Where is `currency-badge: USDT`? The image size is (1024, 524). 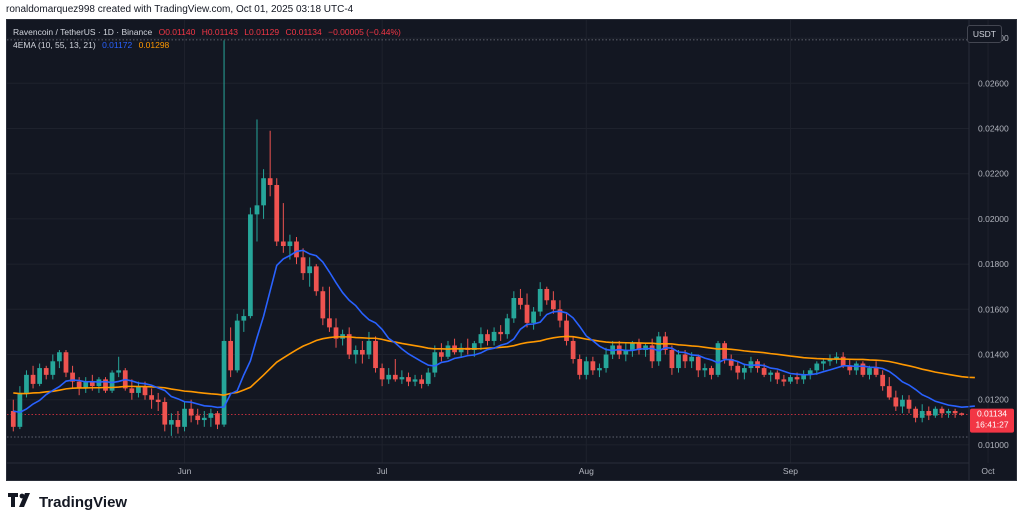
currency-badge: USDT is located at coordinates (984, 34).